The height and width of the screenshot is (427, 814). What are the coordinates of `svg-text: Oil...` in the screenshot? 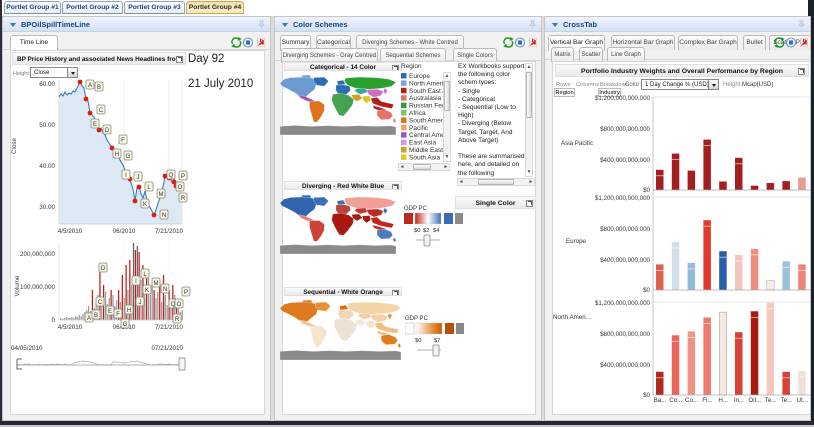 It's located at (754, 400).